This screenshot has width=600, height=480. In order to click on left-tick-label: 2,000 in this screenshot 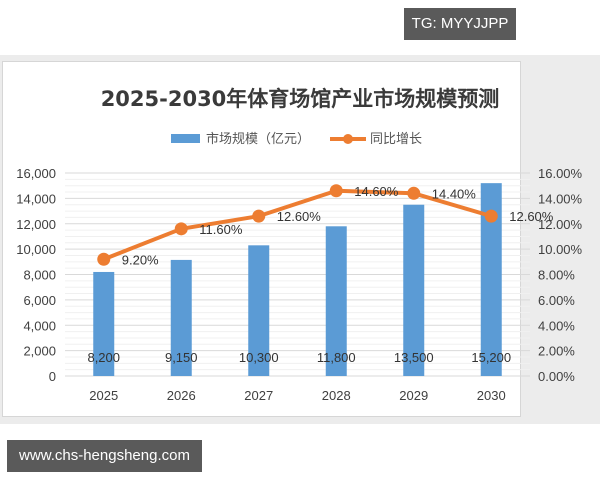, I will do `click(39, 351)`.